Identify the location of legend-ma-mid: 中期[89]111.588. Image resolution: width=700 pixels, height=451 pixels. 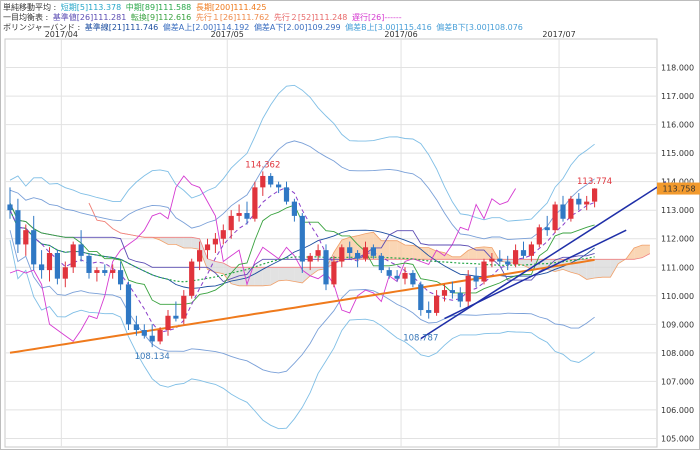
(158, 7).